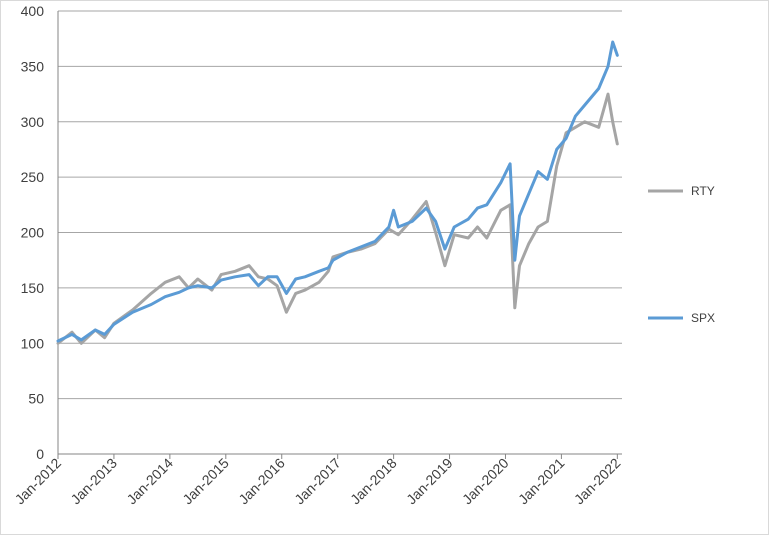 This screenshot has height=535, width=769. I want to click on legend-label-rty: RTY, so click(703, 191).